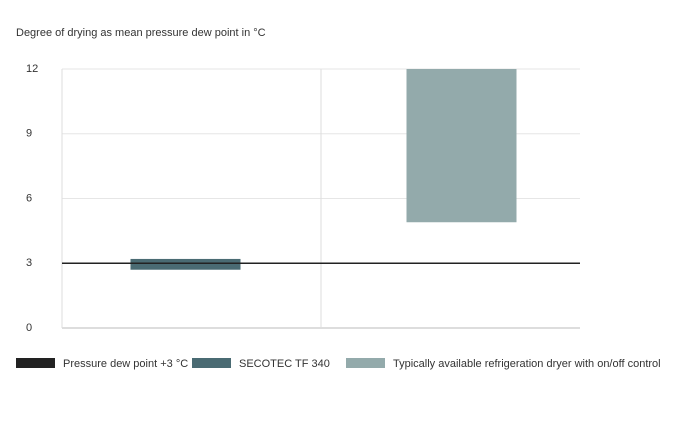 This screenshot has height=424, width=679. I want to click on y-tick-label: 9, so click(29, 134).